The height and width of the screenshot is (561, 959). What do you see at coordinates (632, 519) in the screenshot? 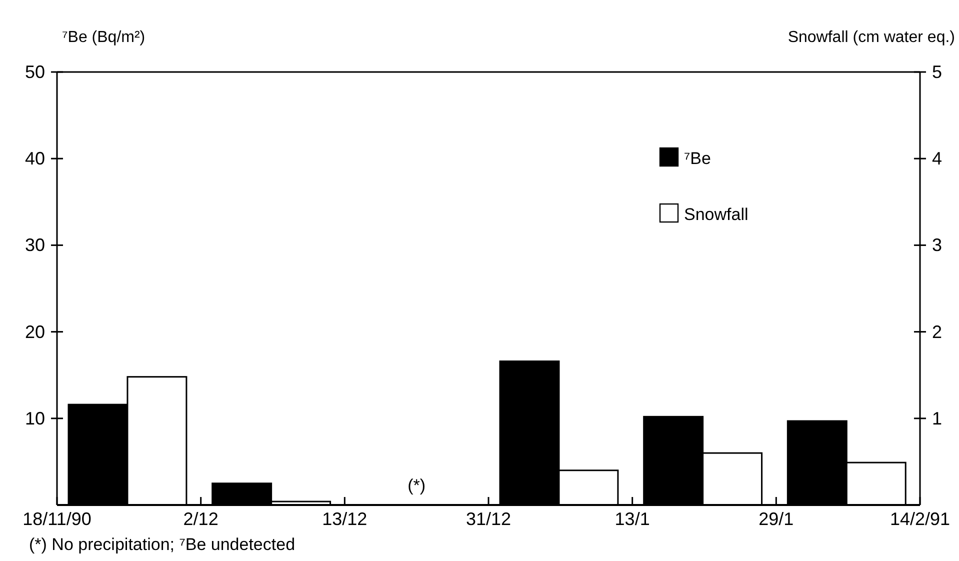
I see `text: 13/1` at bounding box center [632, 519].